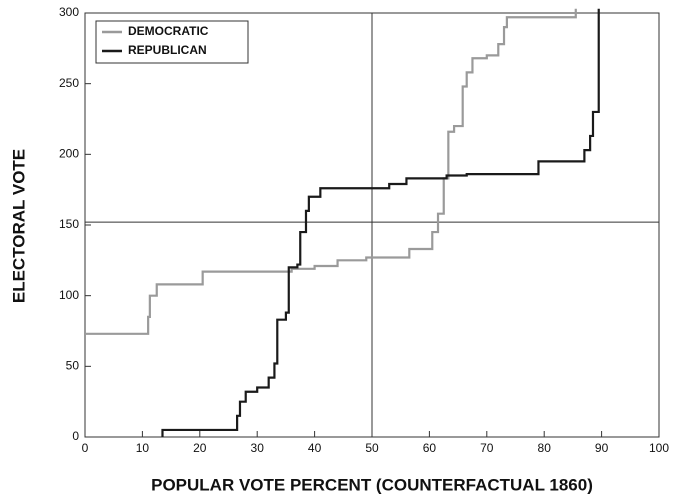  I want to click on x-tick-label: 20, so click(200, 448).